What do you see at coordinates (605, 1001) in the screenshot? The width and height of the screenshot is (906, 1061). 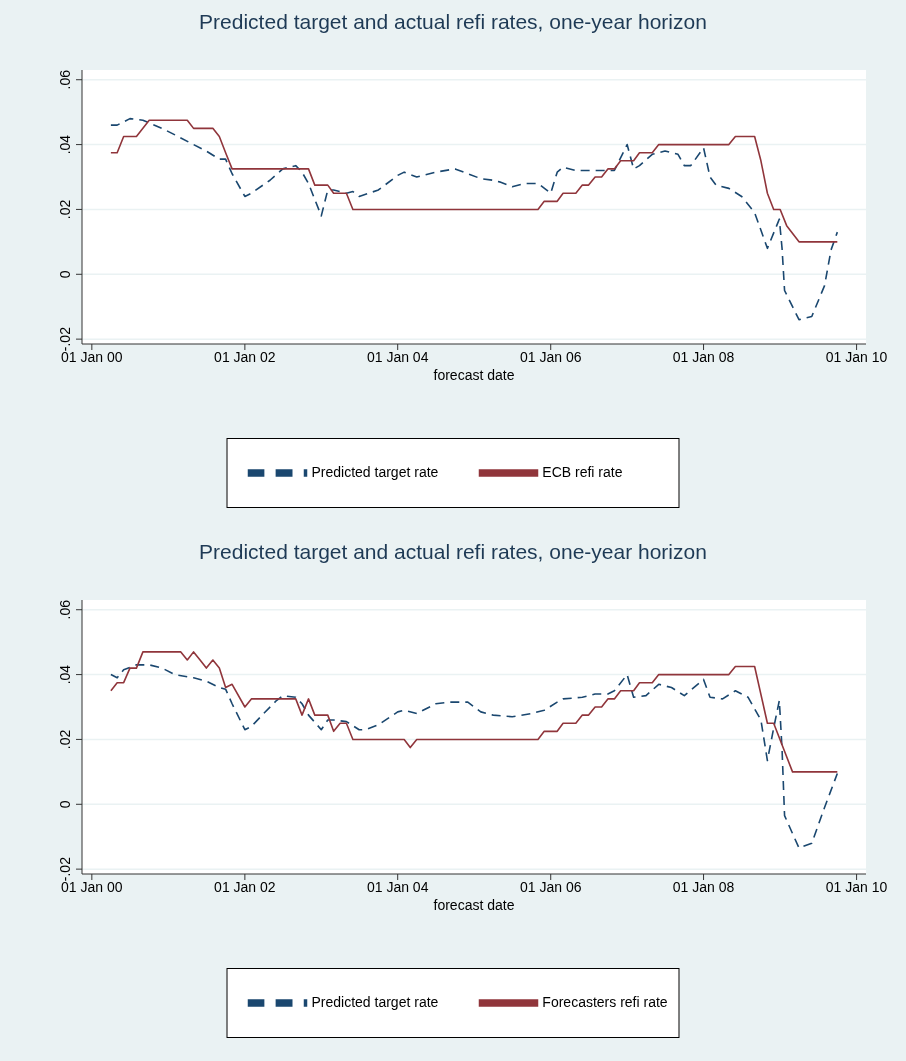 I see `legend-label: Forecasters refi rate` at bounding box center [605, 1001].